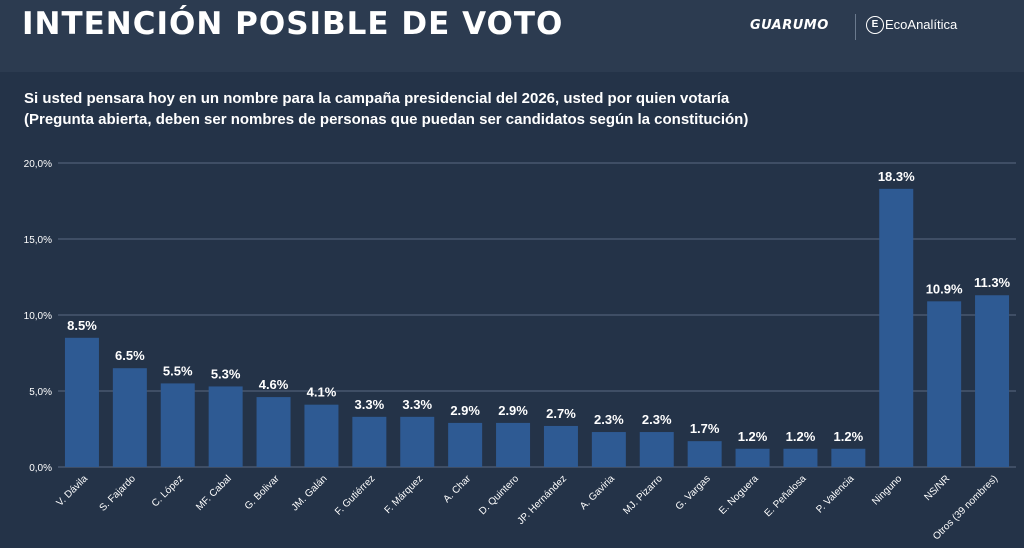 This screenshot has height=548, width=1024. What do you see at coordinates (786, 496) in the screenshot?
I see `x-tick-label: E. Peñalosa` at bounding box center [786, 496].